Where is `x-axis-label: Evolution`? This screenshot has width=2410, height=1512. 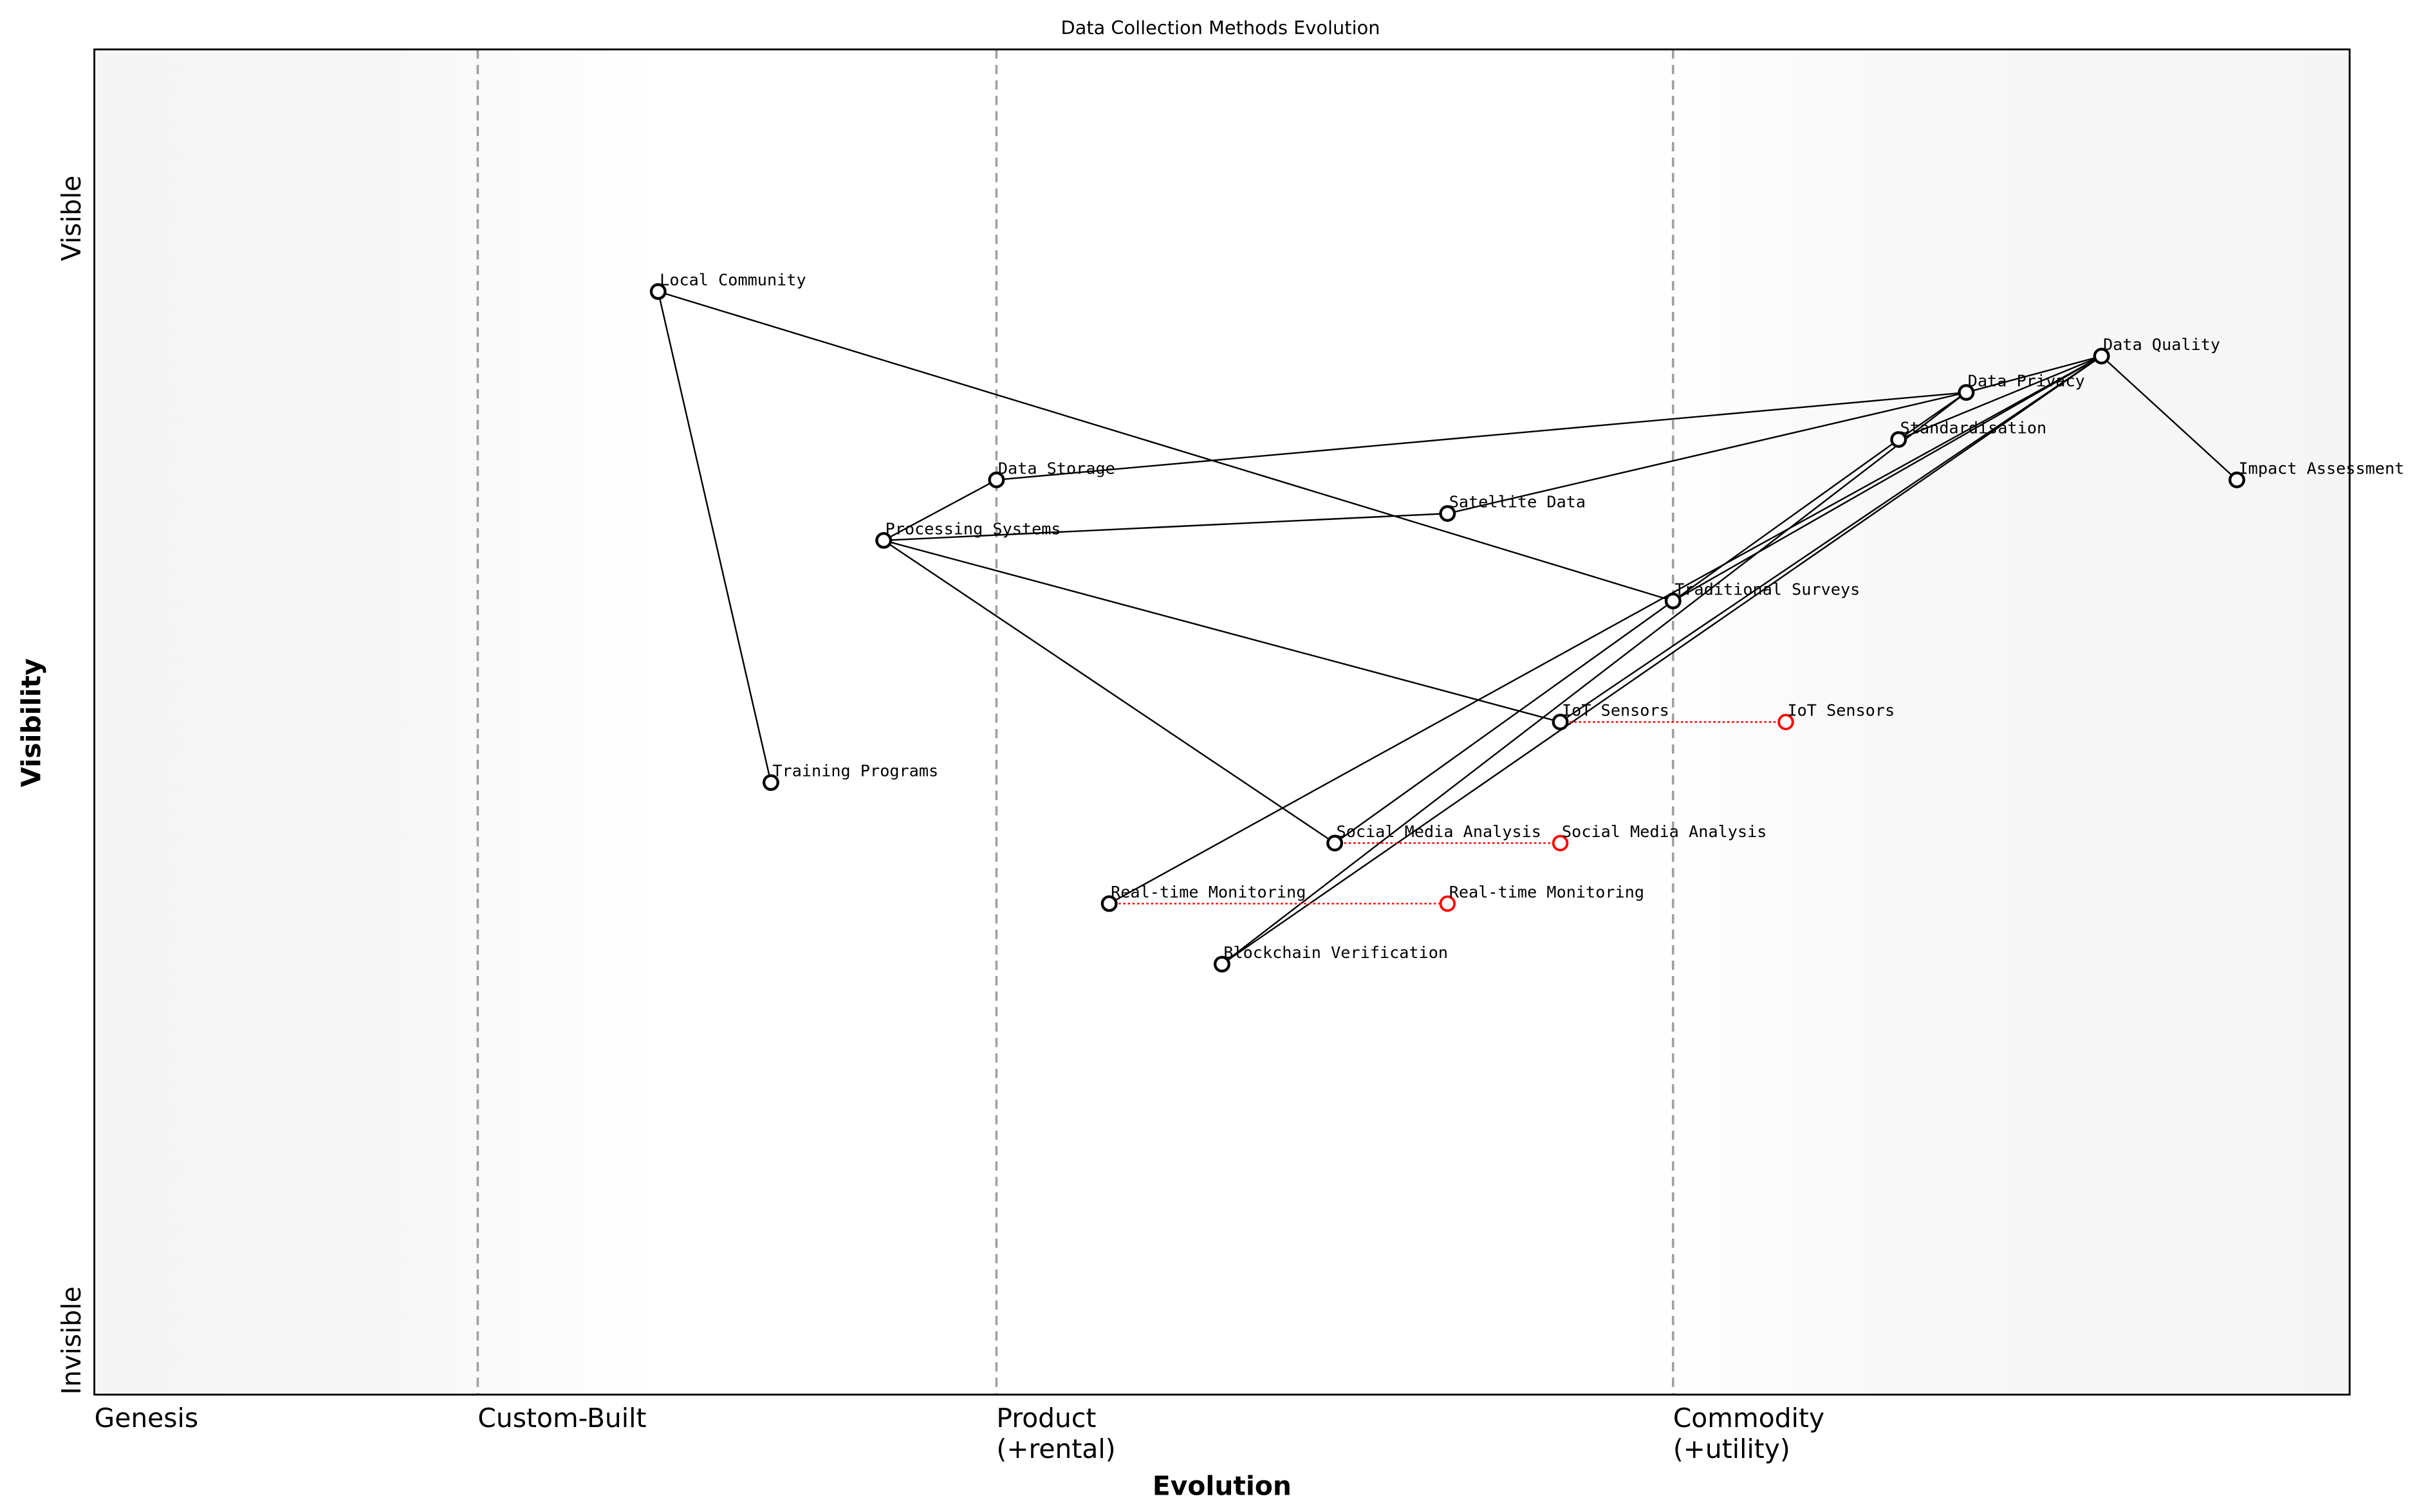 x-axis-label: Evolution is located at coordinates (1222, 1486).